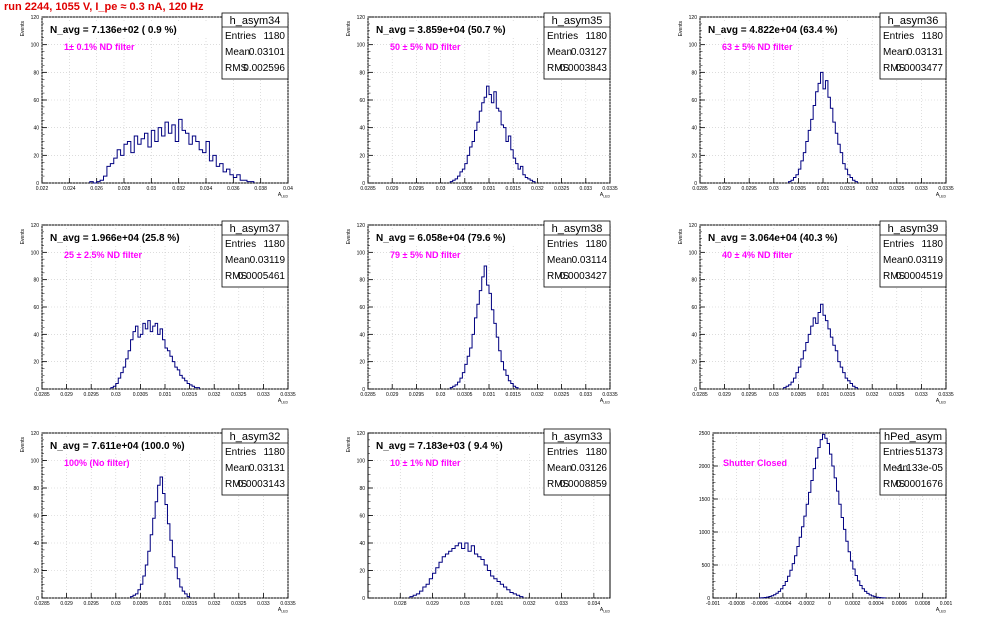  I want to click on stats-value: 0.03101, so click(267, 52).